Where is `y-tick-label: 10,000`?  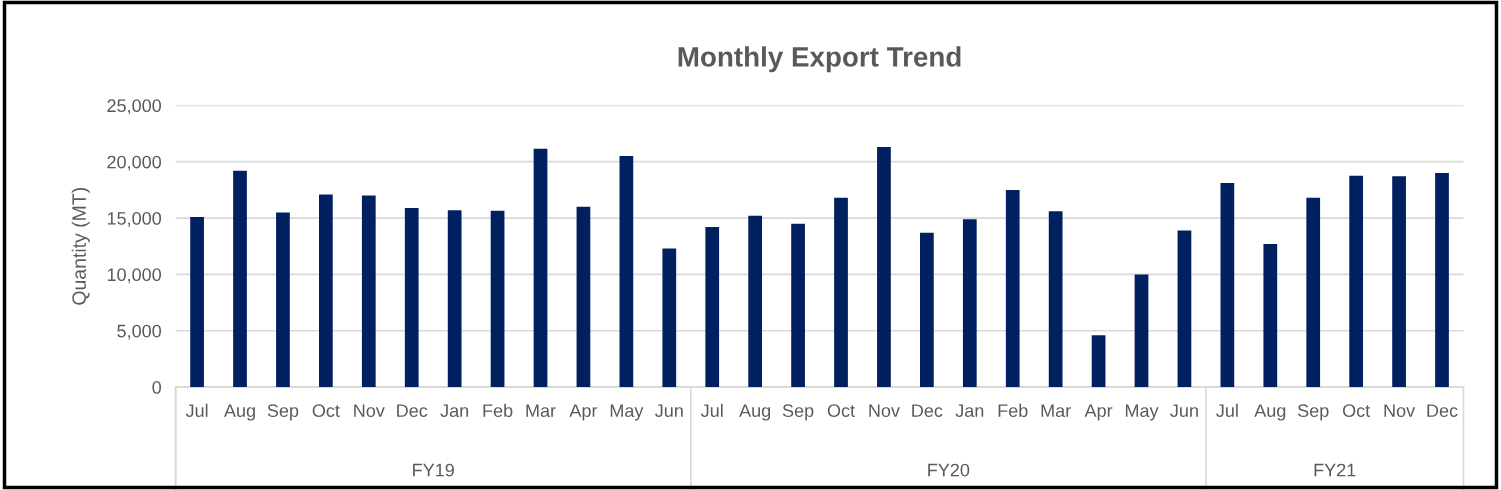 y-tick-label: 10,000 is located at coordinates (134, 276).